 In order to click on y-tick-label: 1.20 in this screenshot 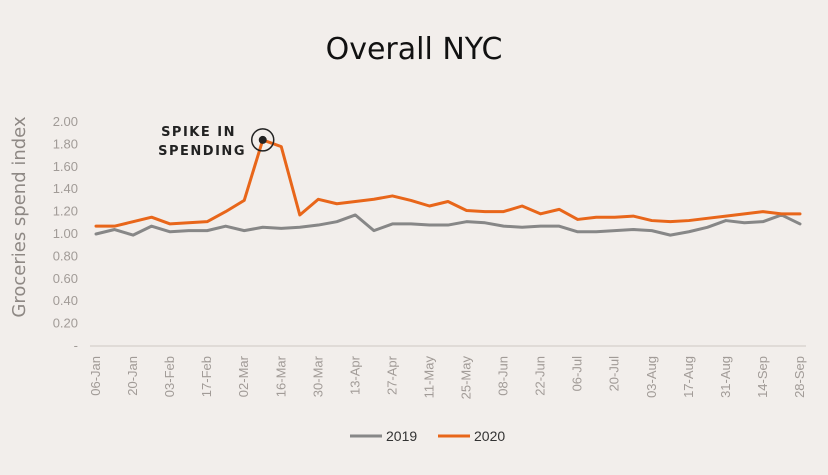, I will do `click(65, 211)`.